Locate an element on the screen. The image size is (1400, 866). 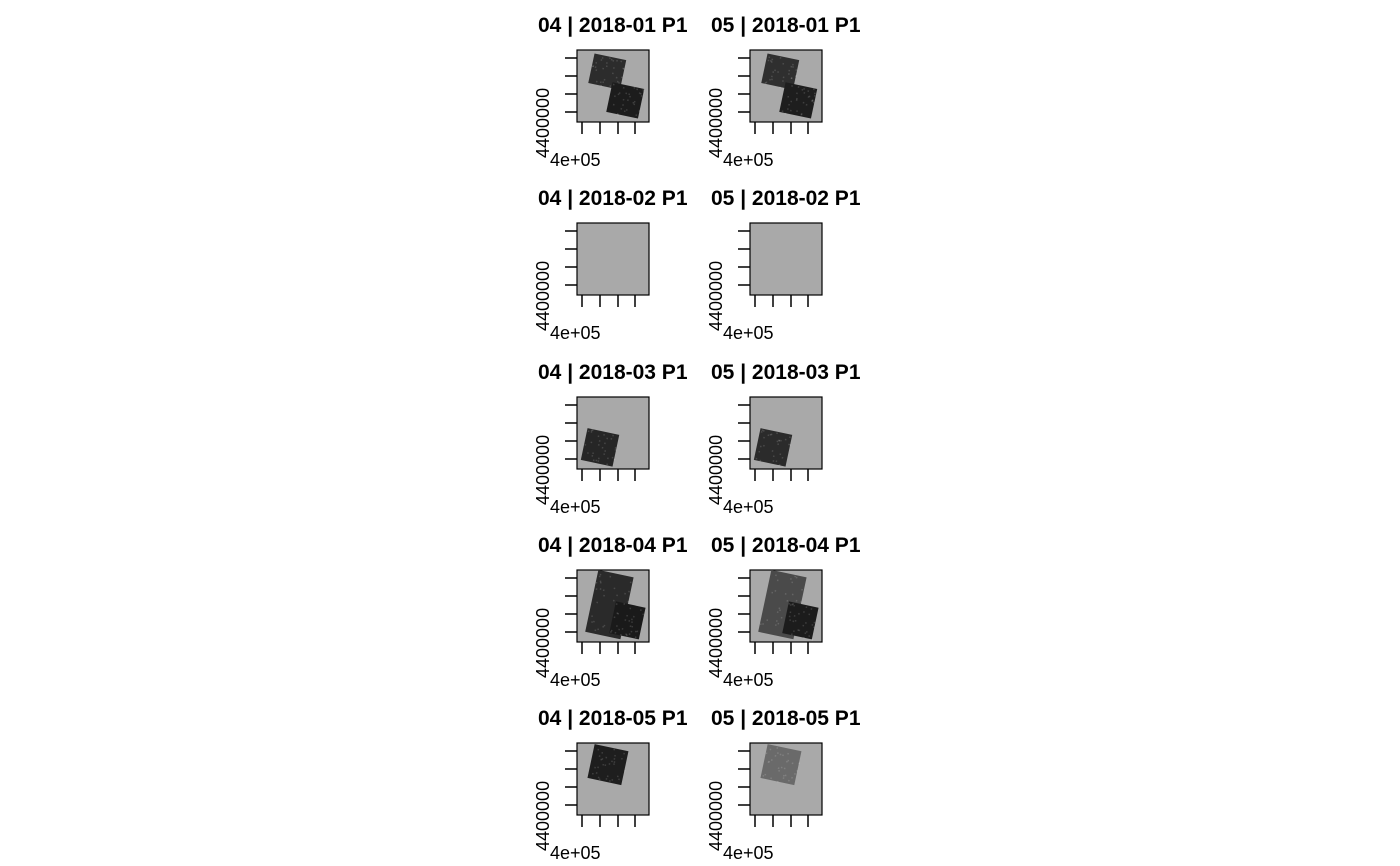
panel-title: 05 | 2018-01 P1 is located at coordinates (786, 26).